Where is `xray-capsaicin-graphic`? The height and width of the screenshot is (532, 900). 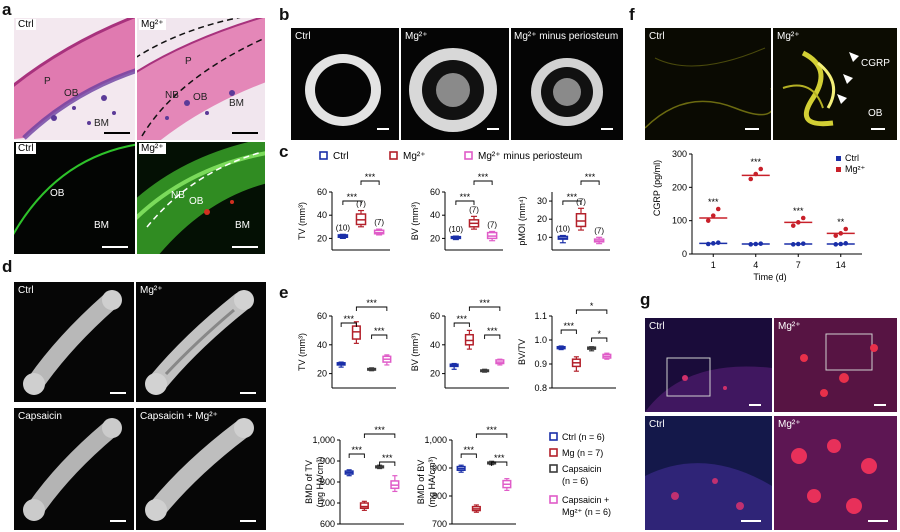
xray-capsaicin-graphic is located at coordinates (72, 469).